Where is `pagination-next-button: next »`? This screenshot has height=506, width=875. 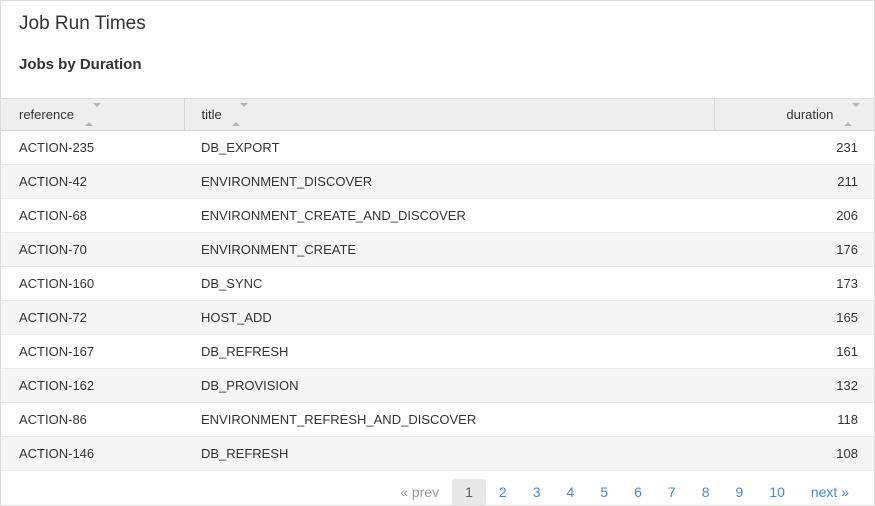
pagination-next-button: next » is located at coordinates (829, 492).